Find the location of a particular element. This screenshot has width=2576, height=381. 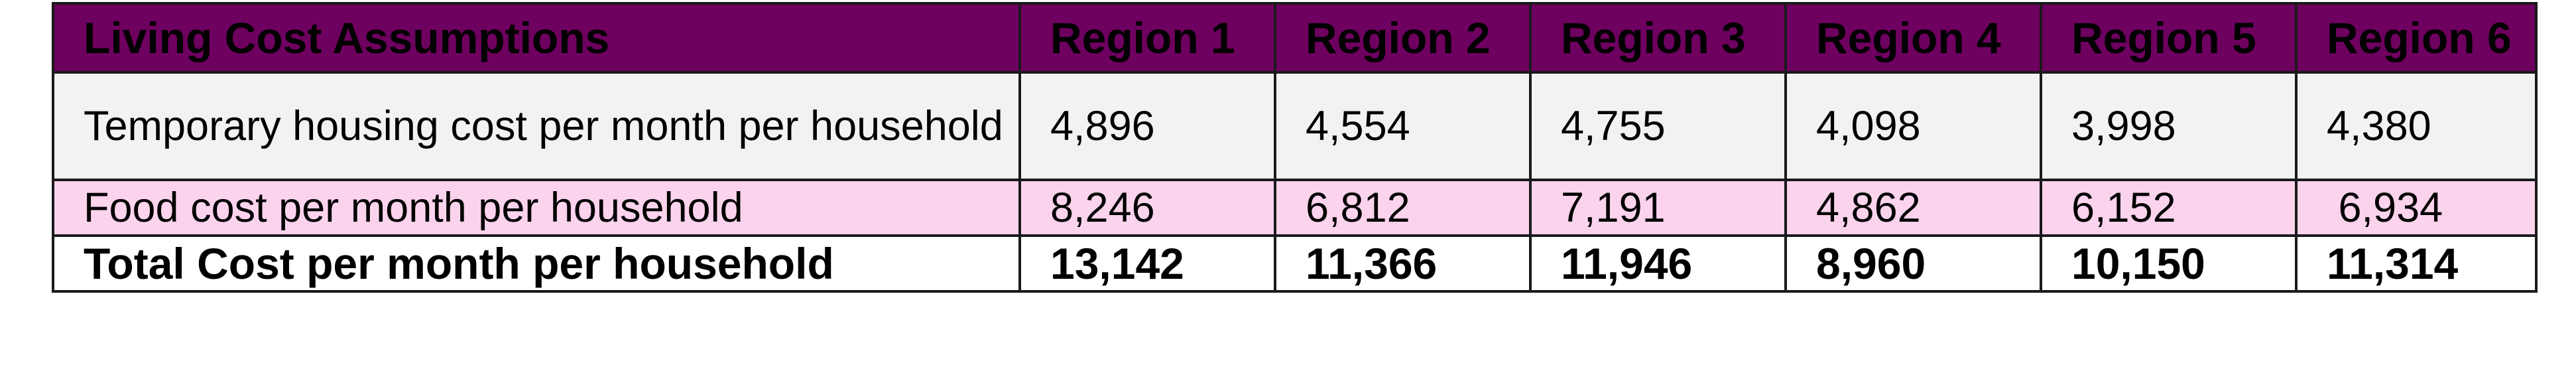

table-cell: 10,150 is located at coordinates (2169, 263).